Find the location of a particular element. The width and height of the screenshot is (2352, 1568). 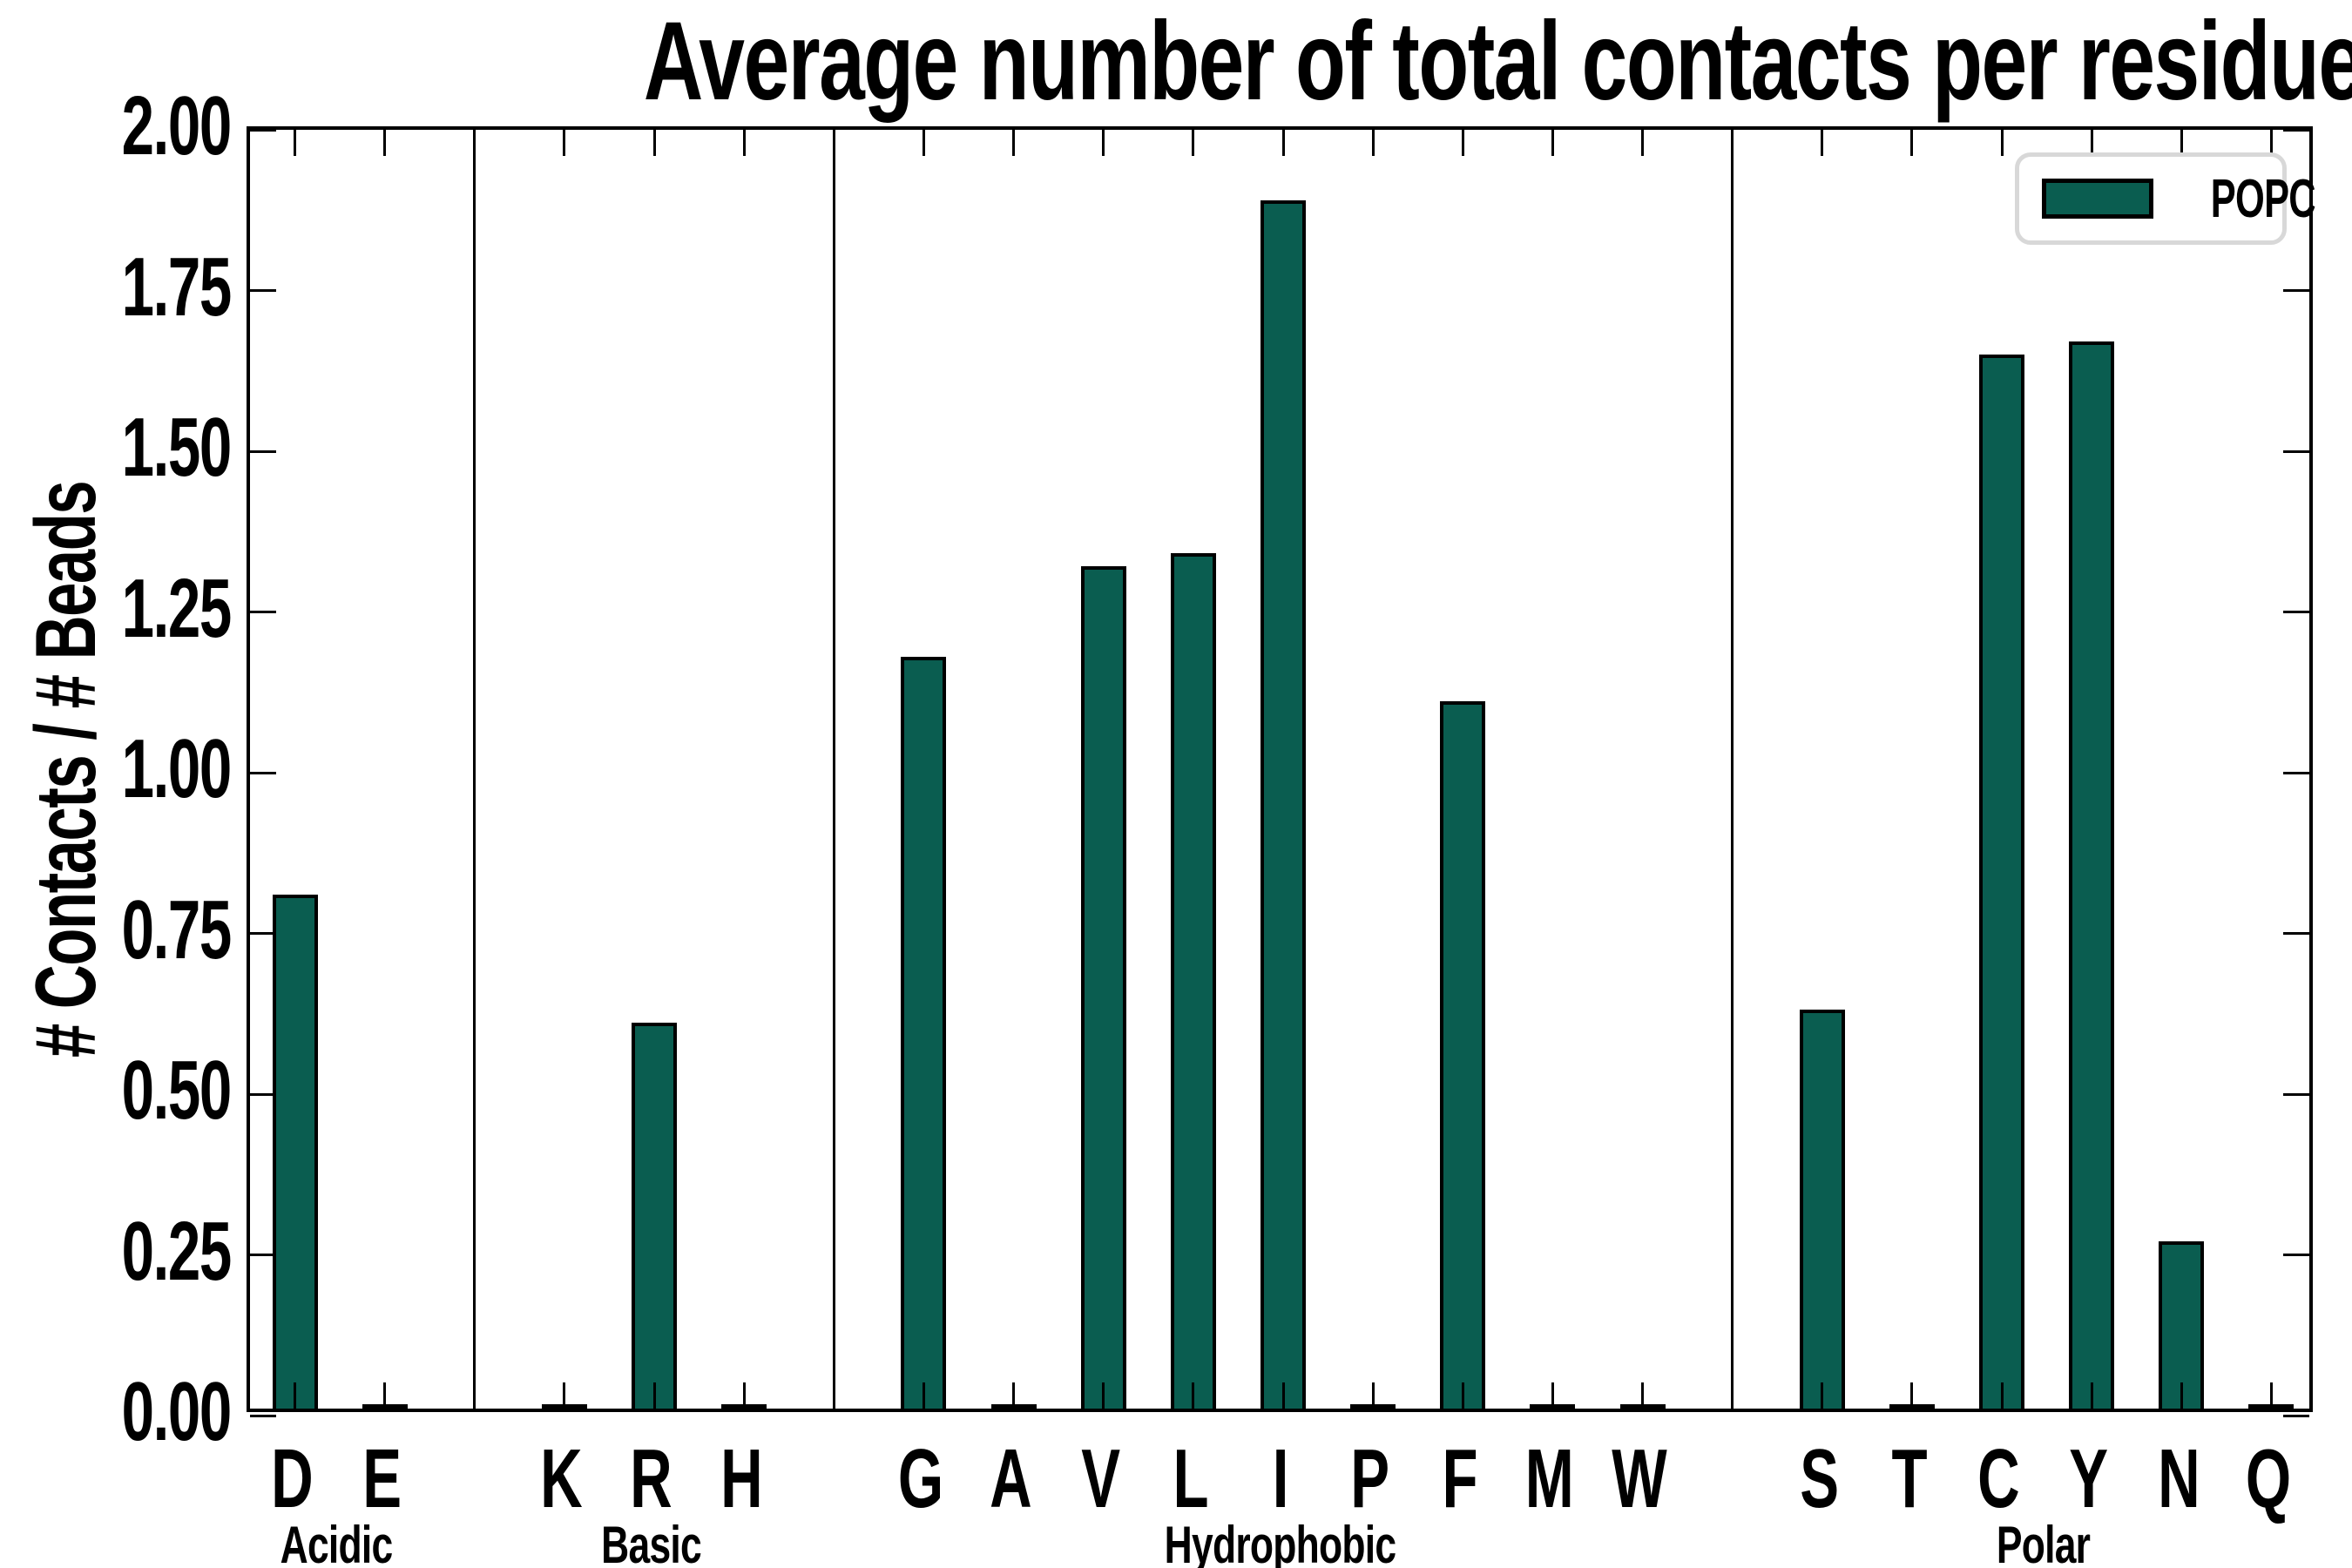

y-tick-right-1.75 is located at coordinates (2296, 290).